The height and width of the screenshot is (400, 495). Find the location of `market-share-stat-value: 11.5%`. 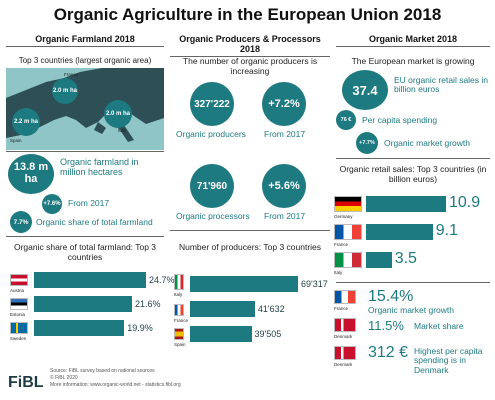

market-share-stat-value: 11.5% is located at coordinates (386, 325).